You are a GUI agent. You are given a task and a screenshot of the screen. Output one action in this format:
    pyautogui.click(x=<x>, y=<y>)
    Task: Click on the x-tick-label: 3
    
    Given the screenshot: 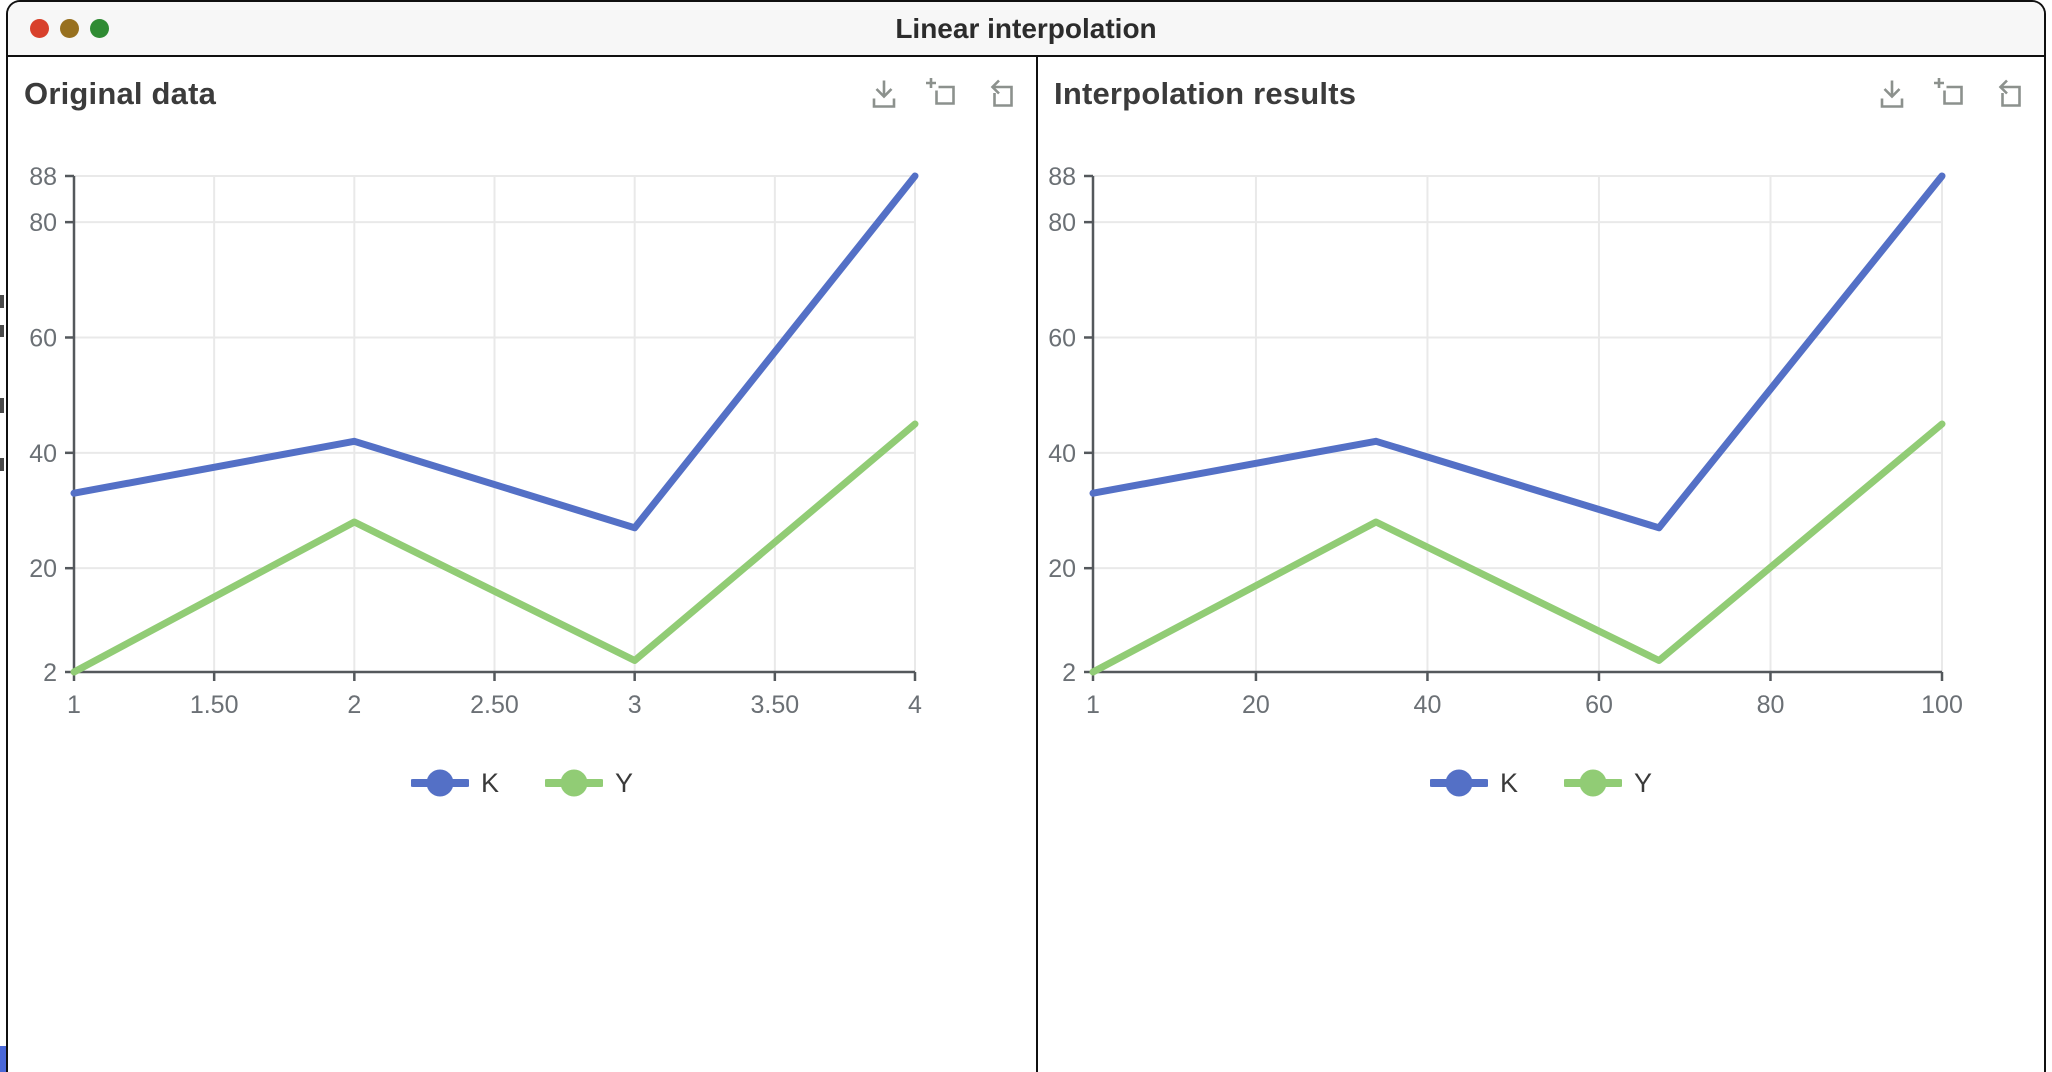 What is the action you would take?
    pyautogui.click(x=635, y=705)
    